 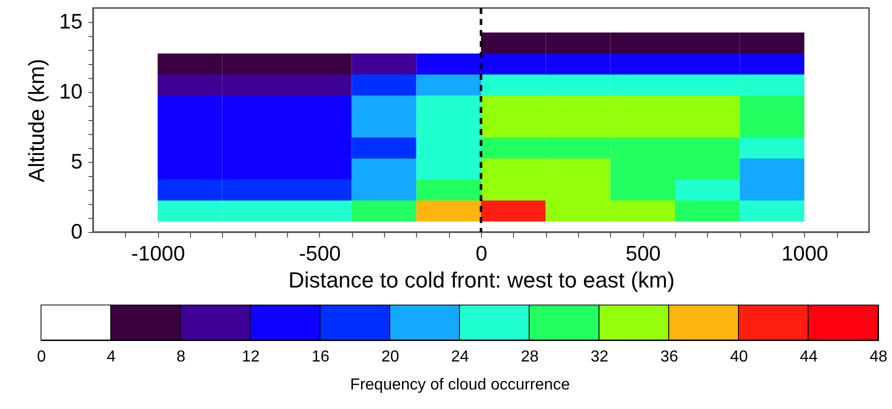 I want to click on color-bar-label: 12, so click(x=251, y=357).